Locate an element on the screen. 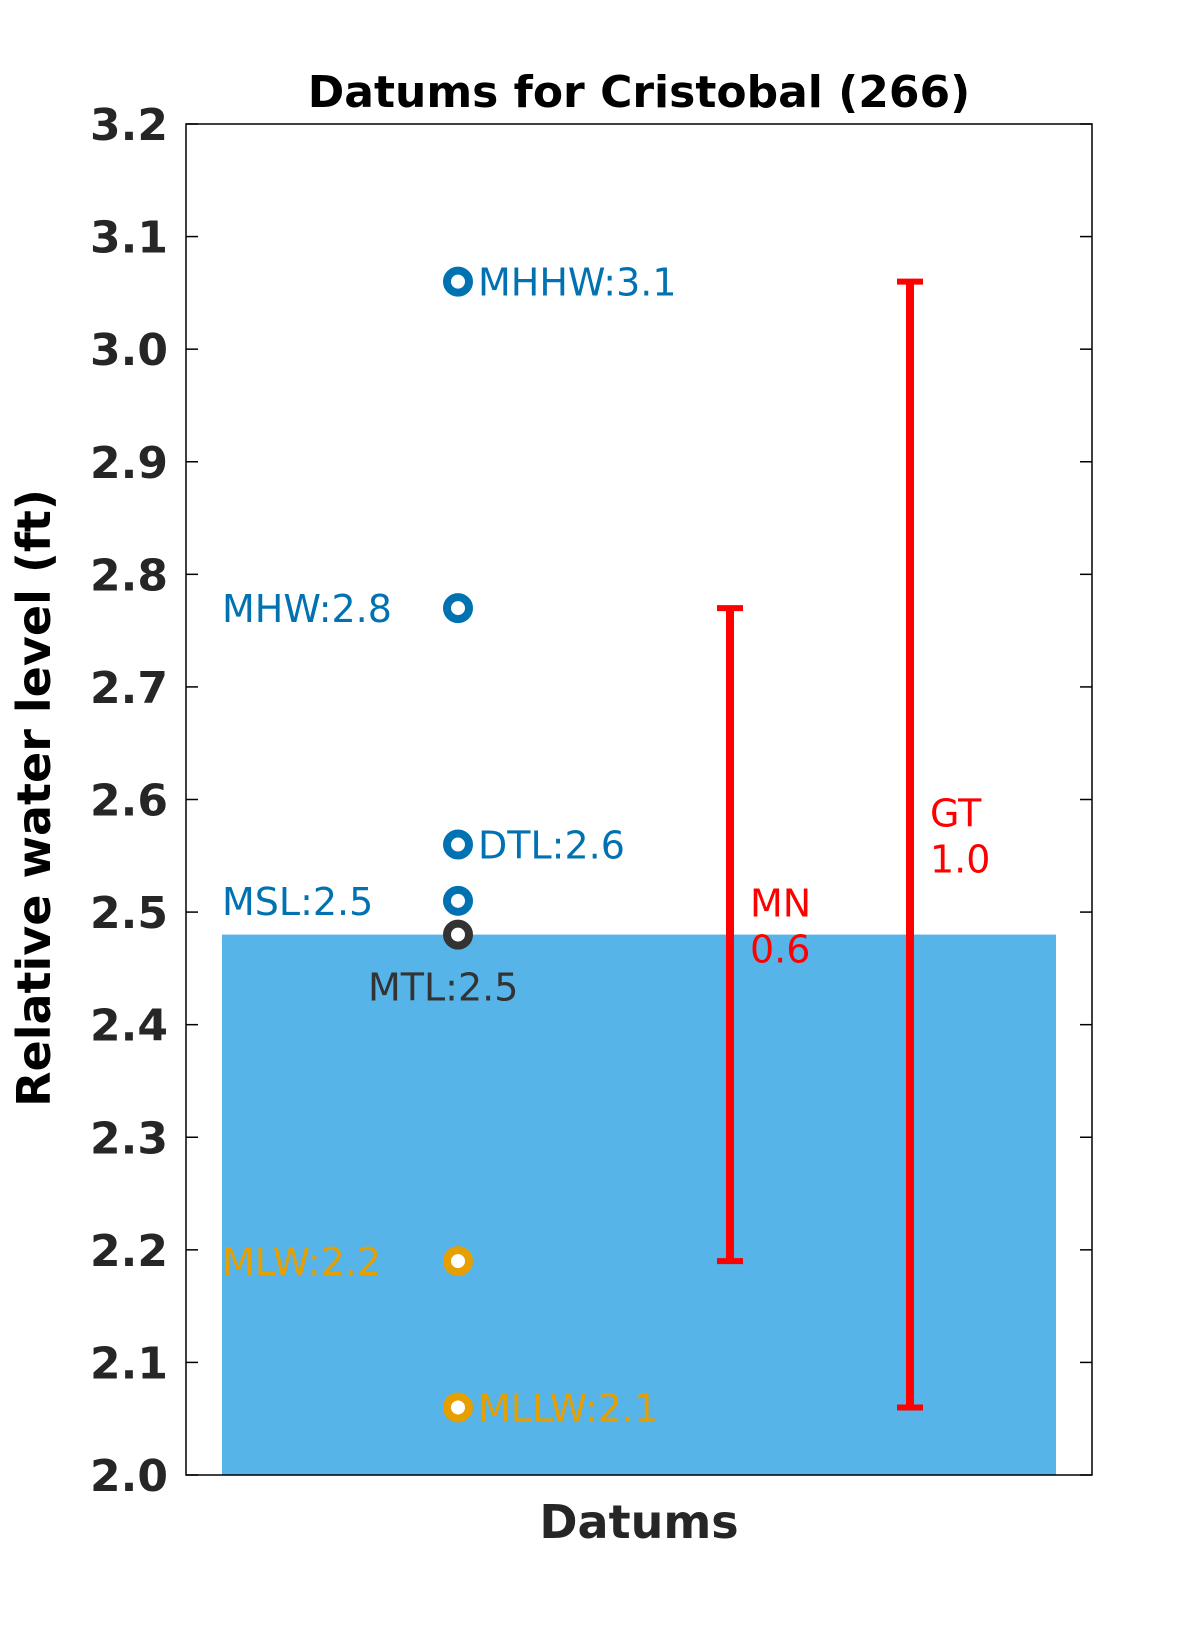 The width and height of the screenshot is (1200, 1650). y-axis-label: Relative water level (ft) is located at coordinates (34, 798).